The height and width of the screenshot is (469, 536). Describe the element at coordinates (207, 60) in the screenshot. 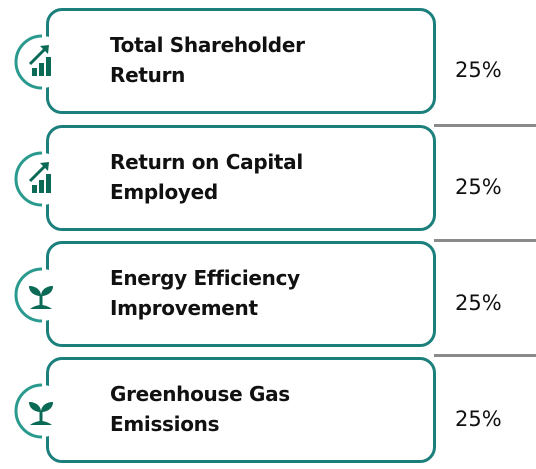

I see `item-label: Total Shareholder Return` at that location.